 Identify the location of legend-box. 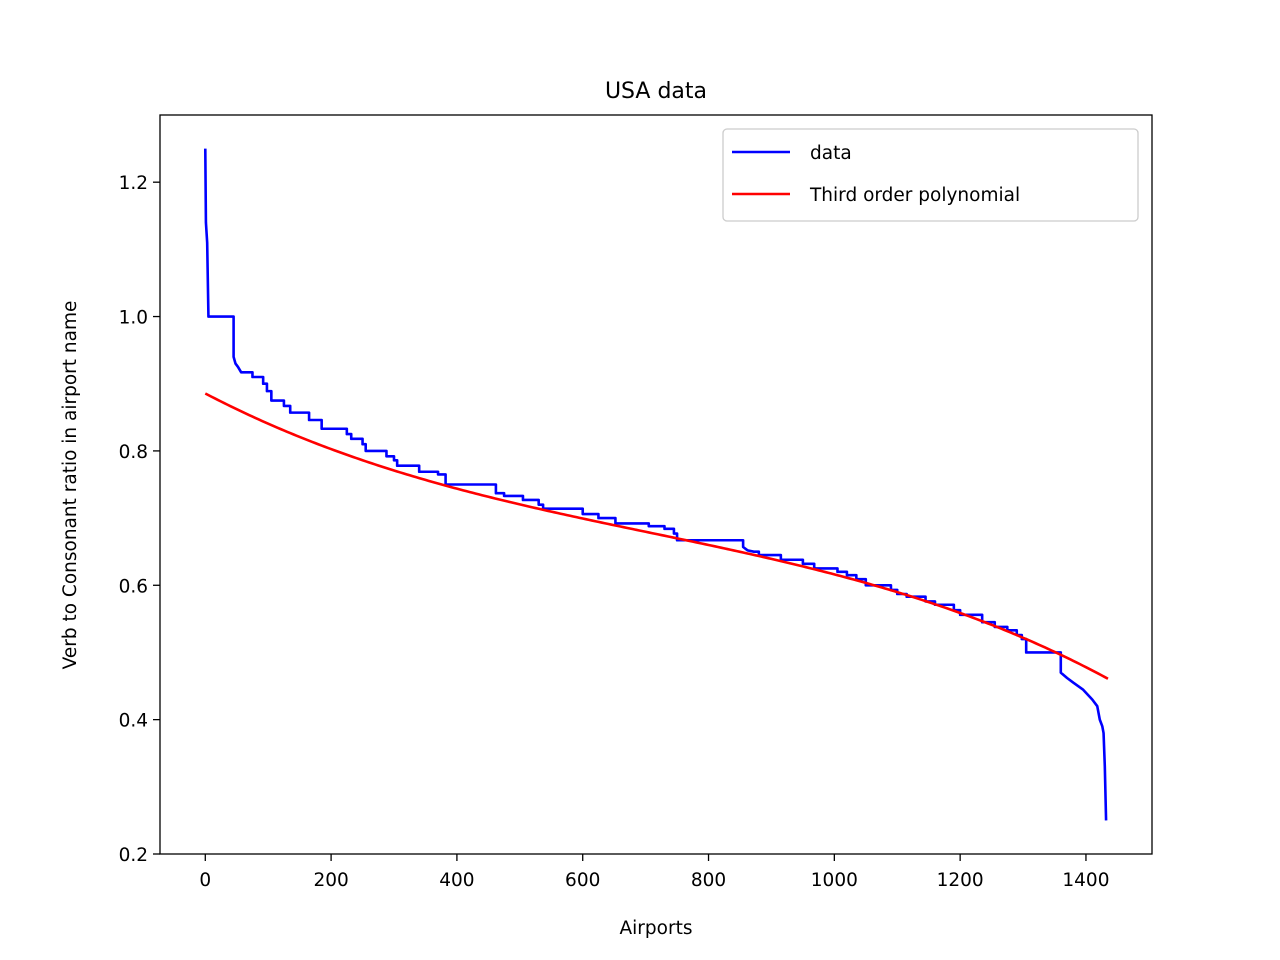
(930, 175).